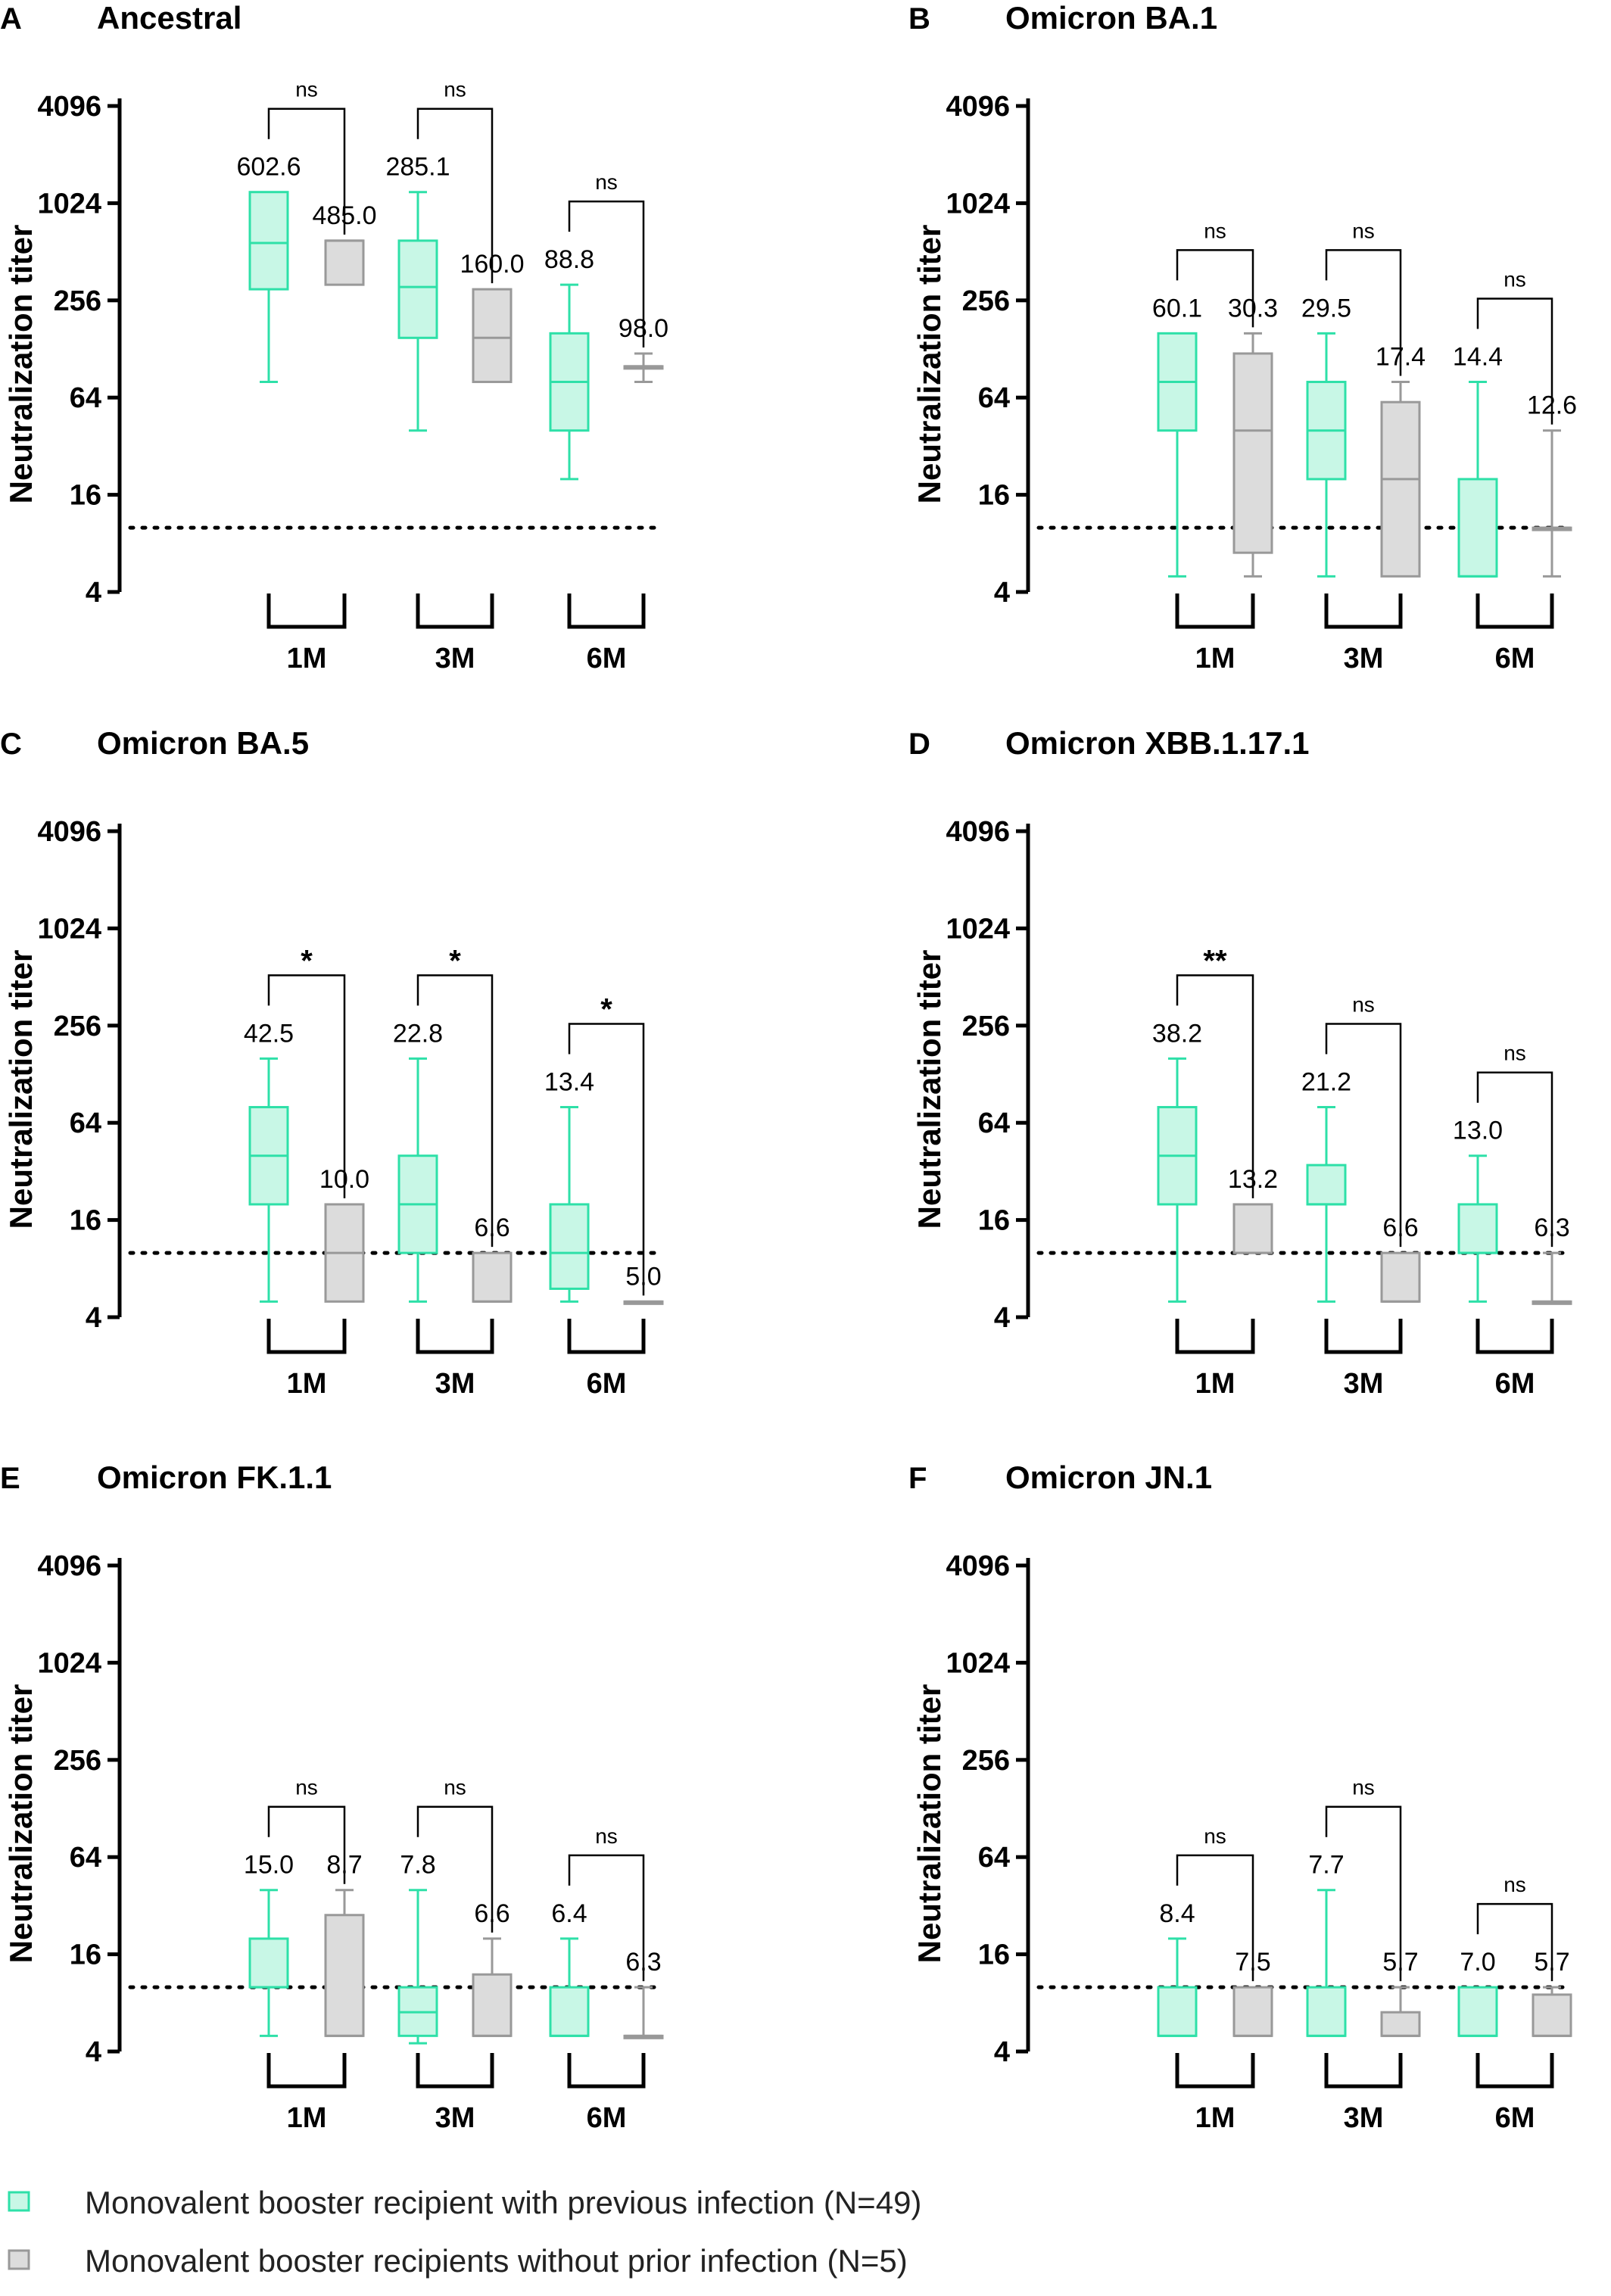 Image resolution: width=1611 pixels, height=2296 pixels. Describe the element at coordinates (1177, 1033) in the screenshot. I see `gmt-label: 38.2` at that location.